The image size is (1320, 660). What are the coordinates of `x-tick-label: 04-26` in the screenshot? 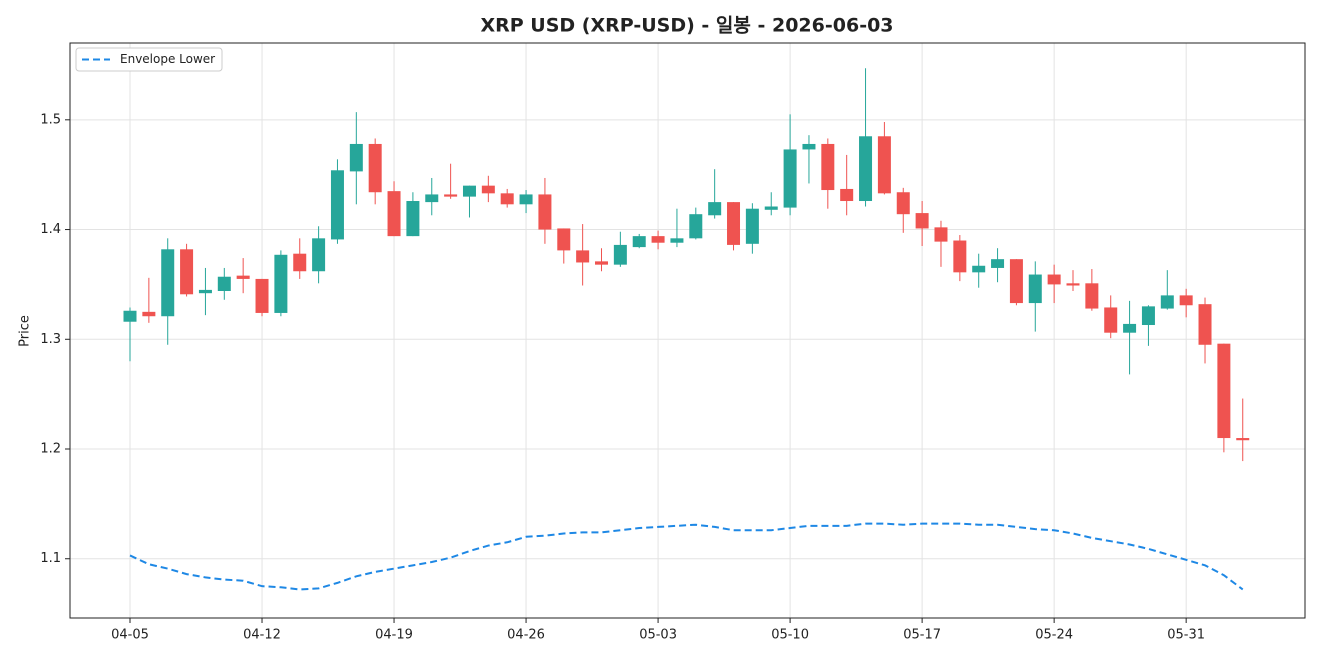 It's located at (526, 635).